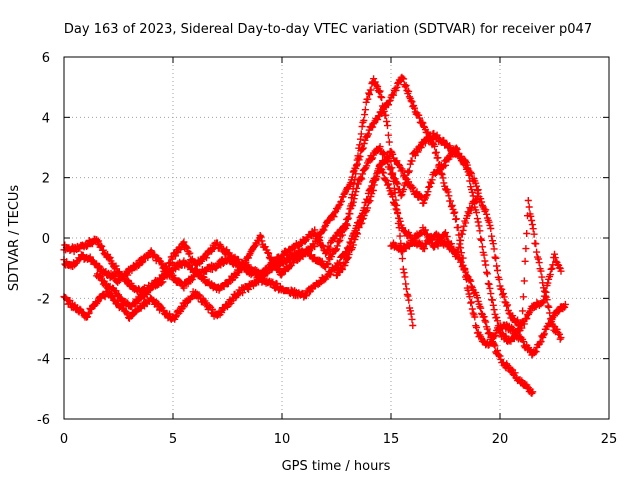  Describe the element at coordinates (43, 420) in the screenshot. I see `y-tick-label: -6` at that location.